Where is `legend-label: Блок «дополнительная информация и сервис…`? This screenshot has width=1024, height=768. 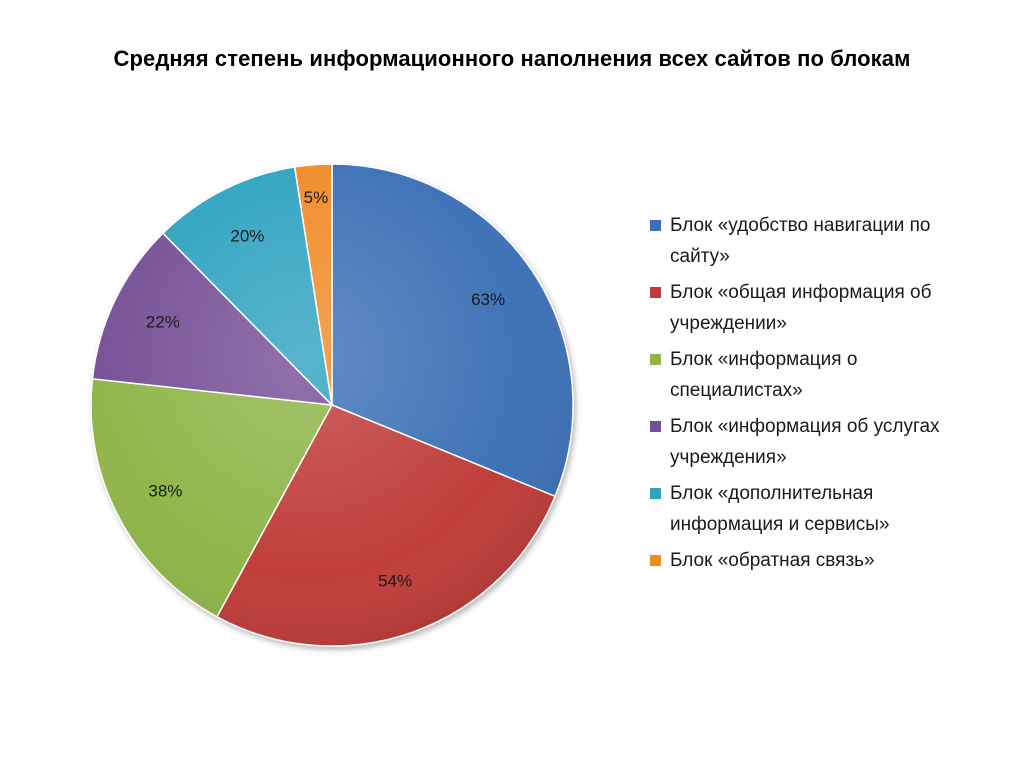
legend-label: Блок «дополнительная информация и сервис… is located at coordinates (780, 509).